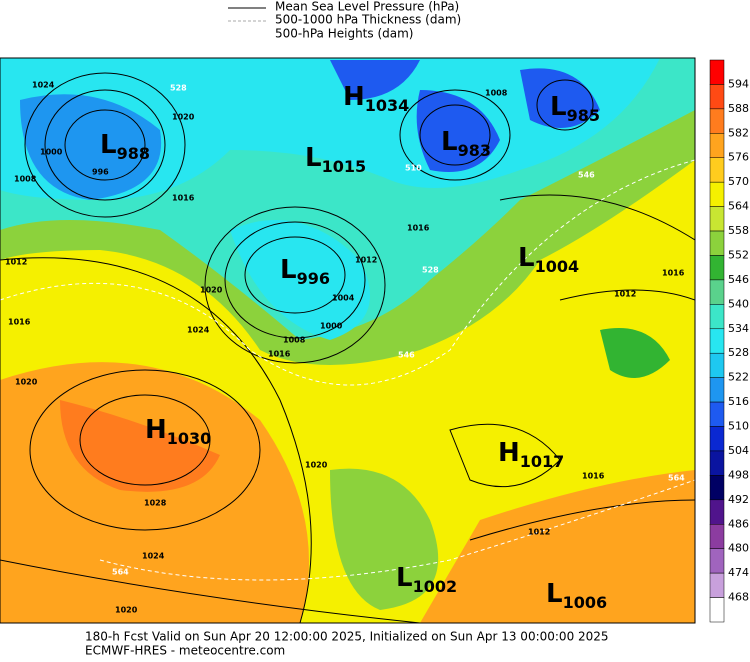  Describe the element at coordinates (738, 254) in the screenshot. I see `colorbar-label: 552` at that location.